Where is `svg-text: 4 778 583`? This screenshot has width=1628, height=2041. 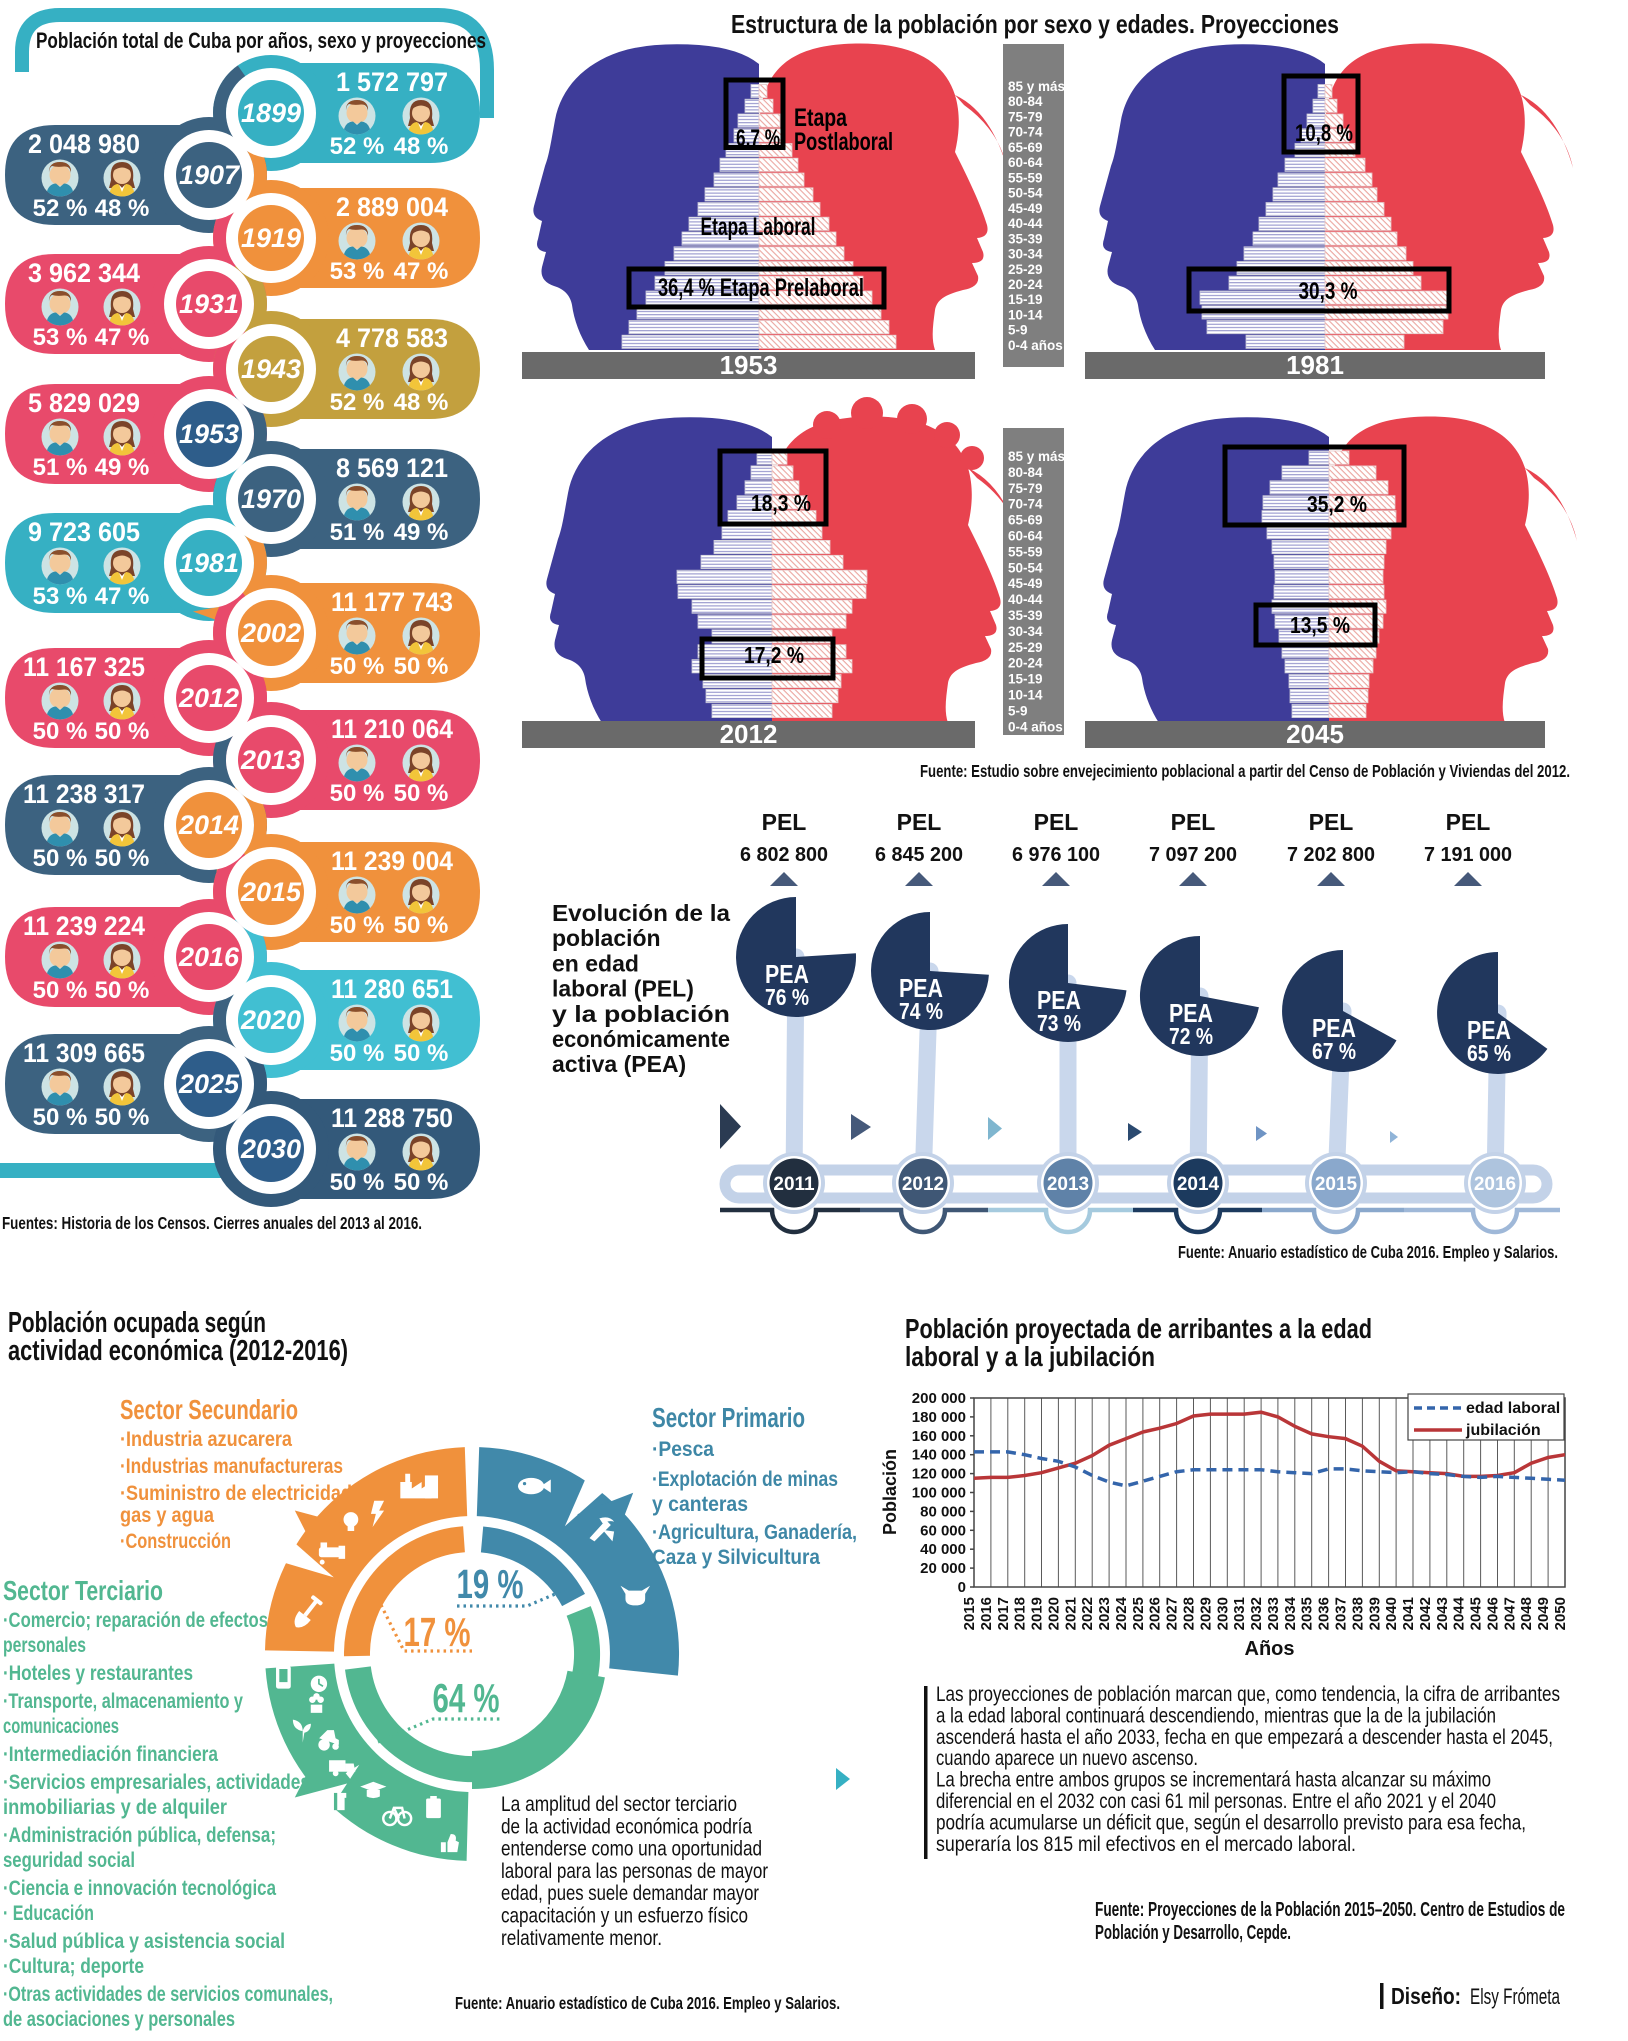 svg-text: 4 778 583 is located at coordinates (392, 338).